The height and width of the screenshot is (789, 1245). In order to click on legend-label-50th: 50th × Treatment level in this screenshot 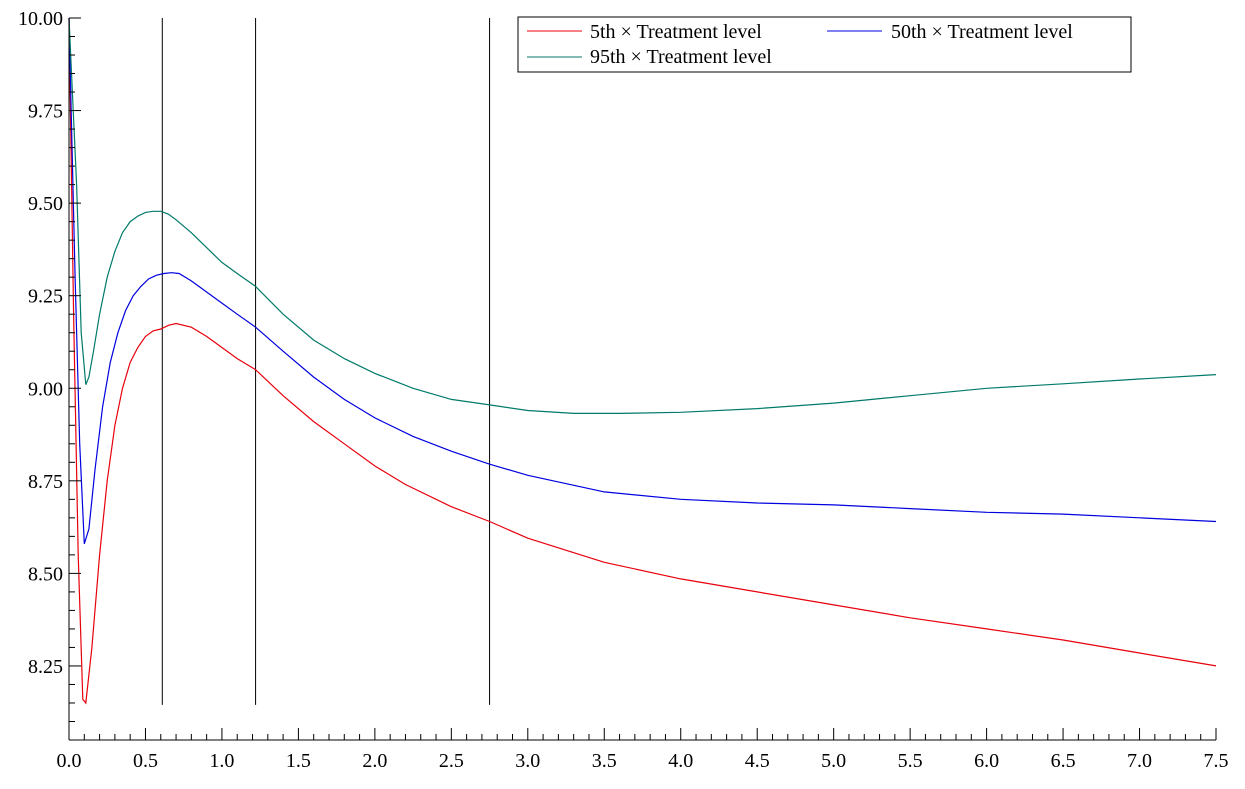, I will do `click(982, 32)`.